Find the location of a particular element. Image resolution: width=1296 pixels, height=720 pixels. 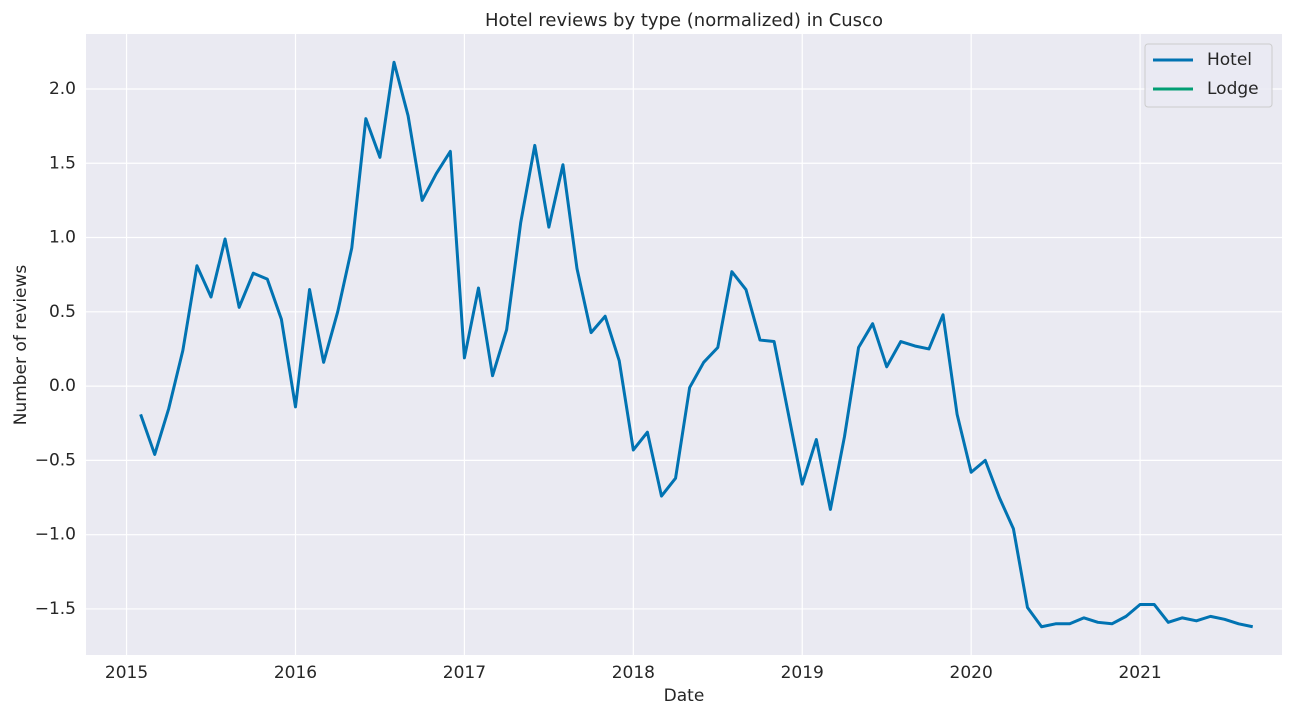

x-tick-label: 2021 is located at coordinates (1139, 673).